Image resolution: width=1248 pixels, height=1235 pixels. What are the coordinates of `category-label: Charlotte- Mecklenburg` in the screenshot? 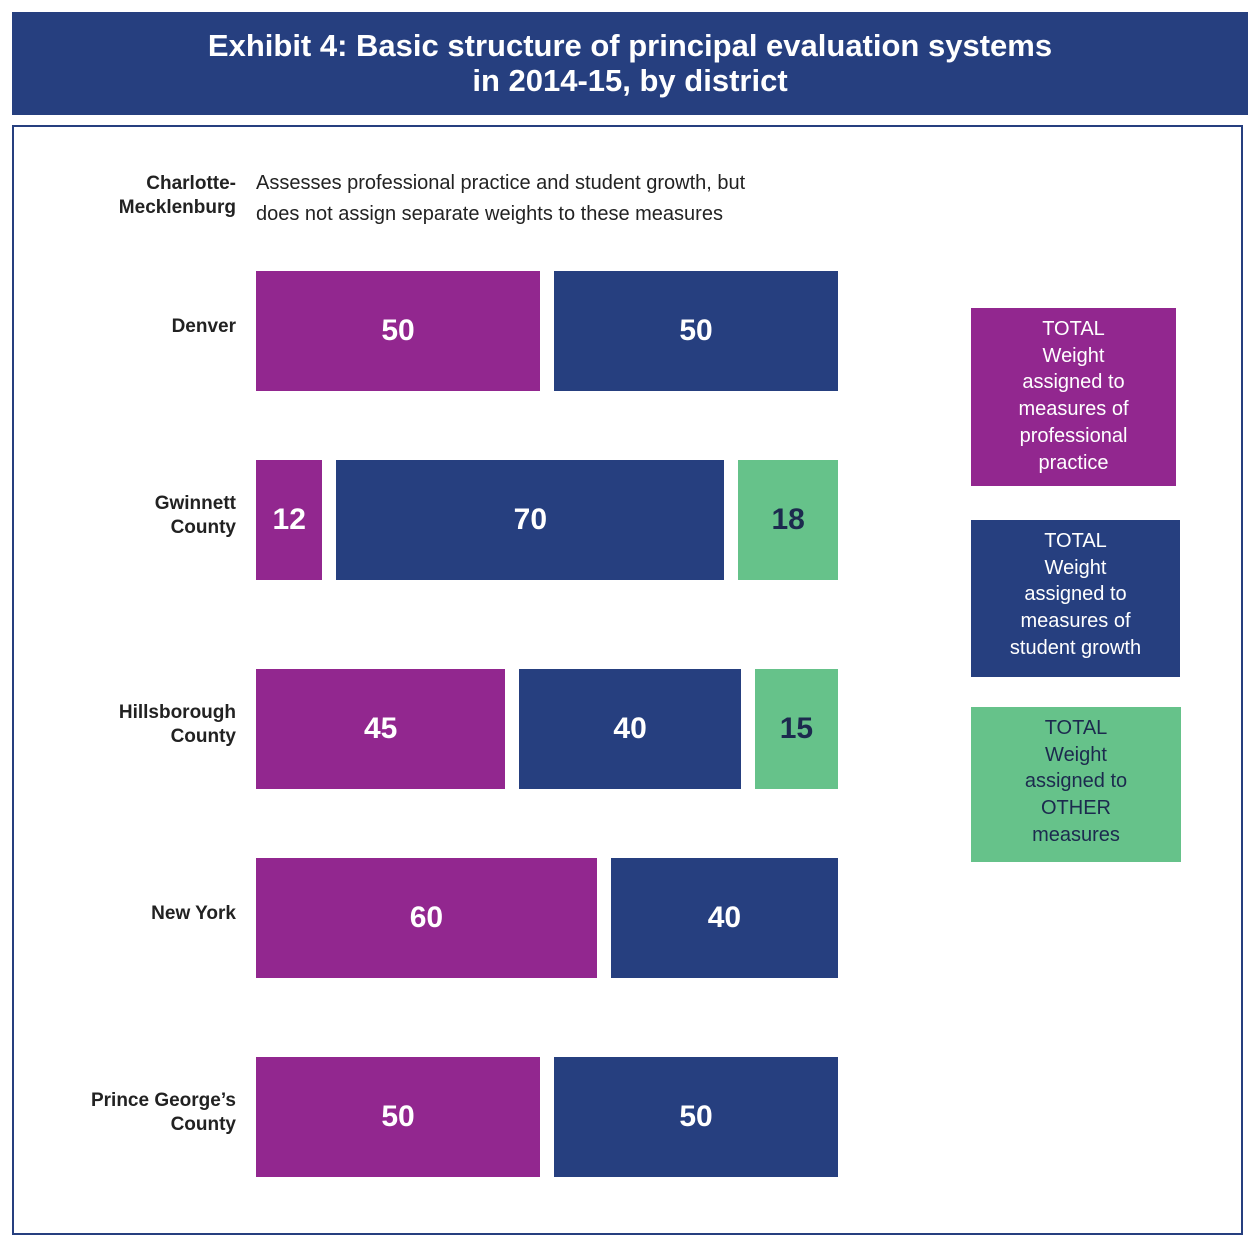 It's located at (177, 195).